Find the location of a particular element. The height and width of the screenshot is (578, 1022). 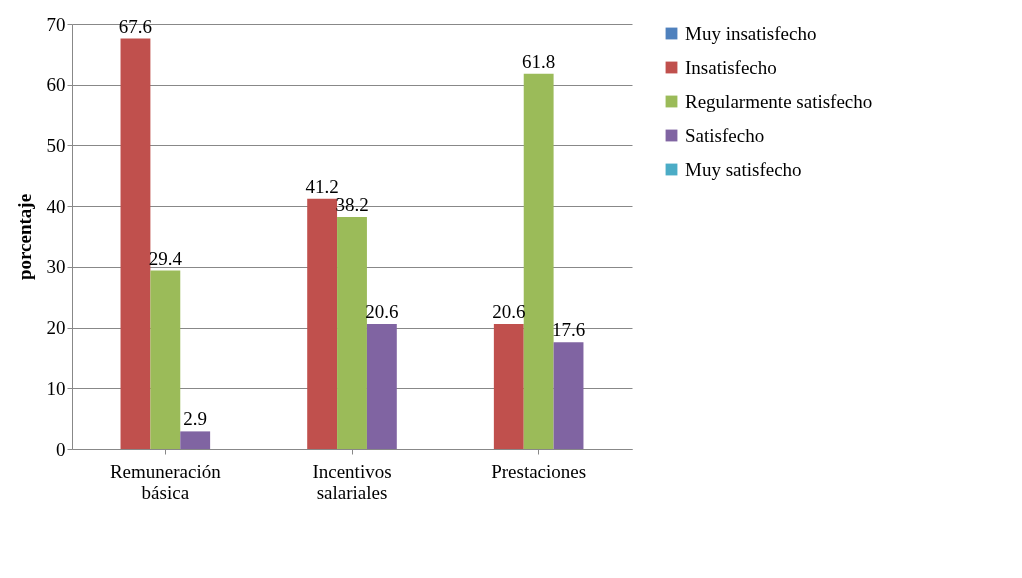

legend-label: Satisfecho is located at coordinates (725, 135).